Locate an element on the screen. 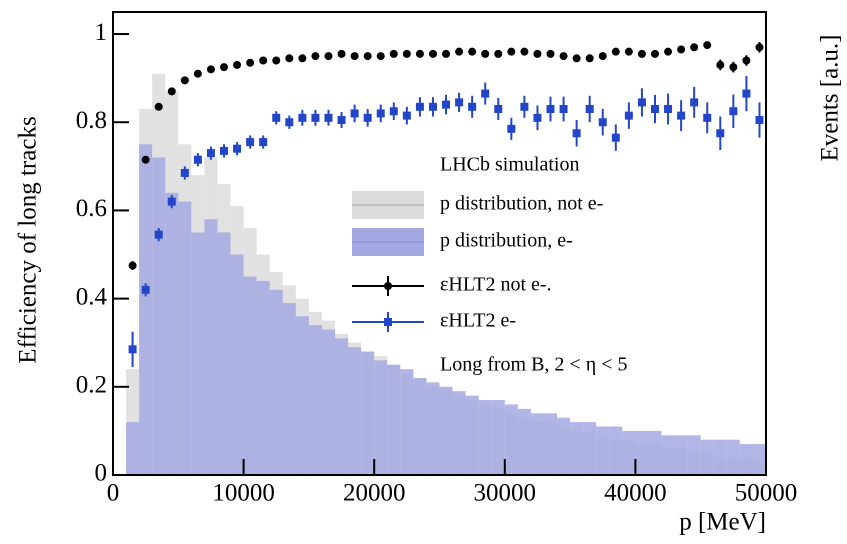  legend-label: p distribution, e- is located at coordinates (506, 241).